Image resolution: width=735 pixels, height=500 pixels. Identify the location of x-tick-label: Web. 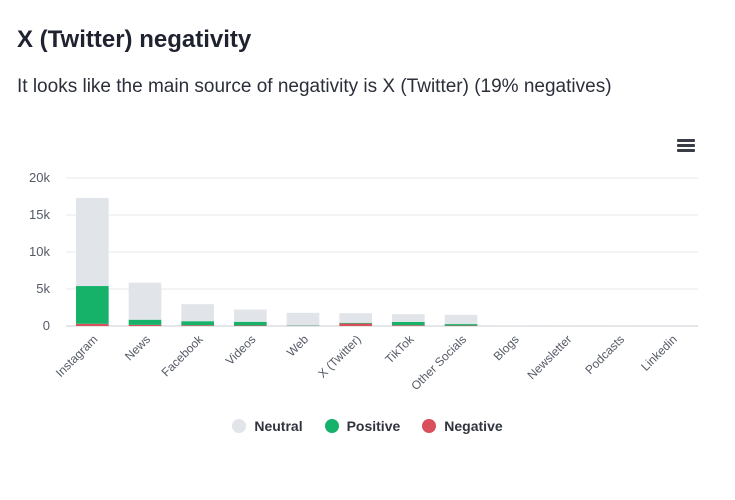
(297, 345).